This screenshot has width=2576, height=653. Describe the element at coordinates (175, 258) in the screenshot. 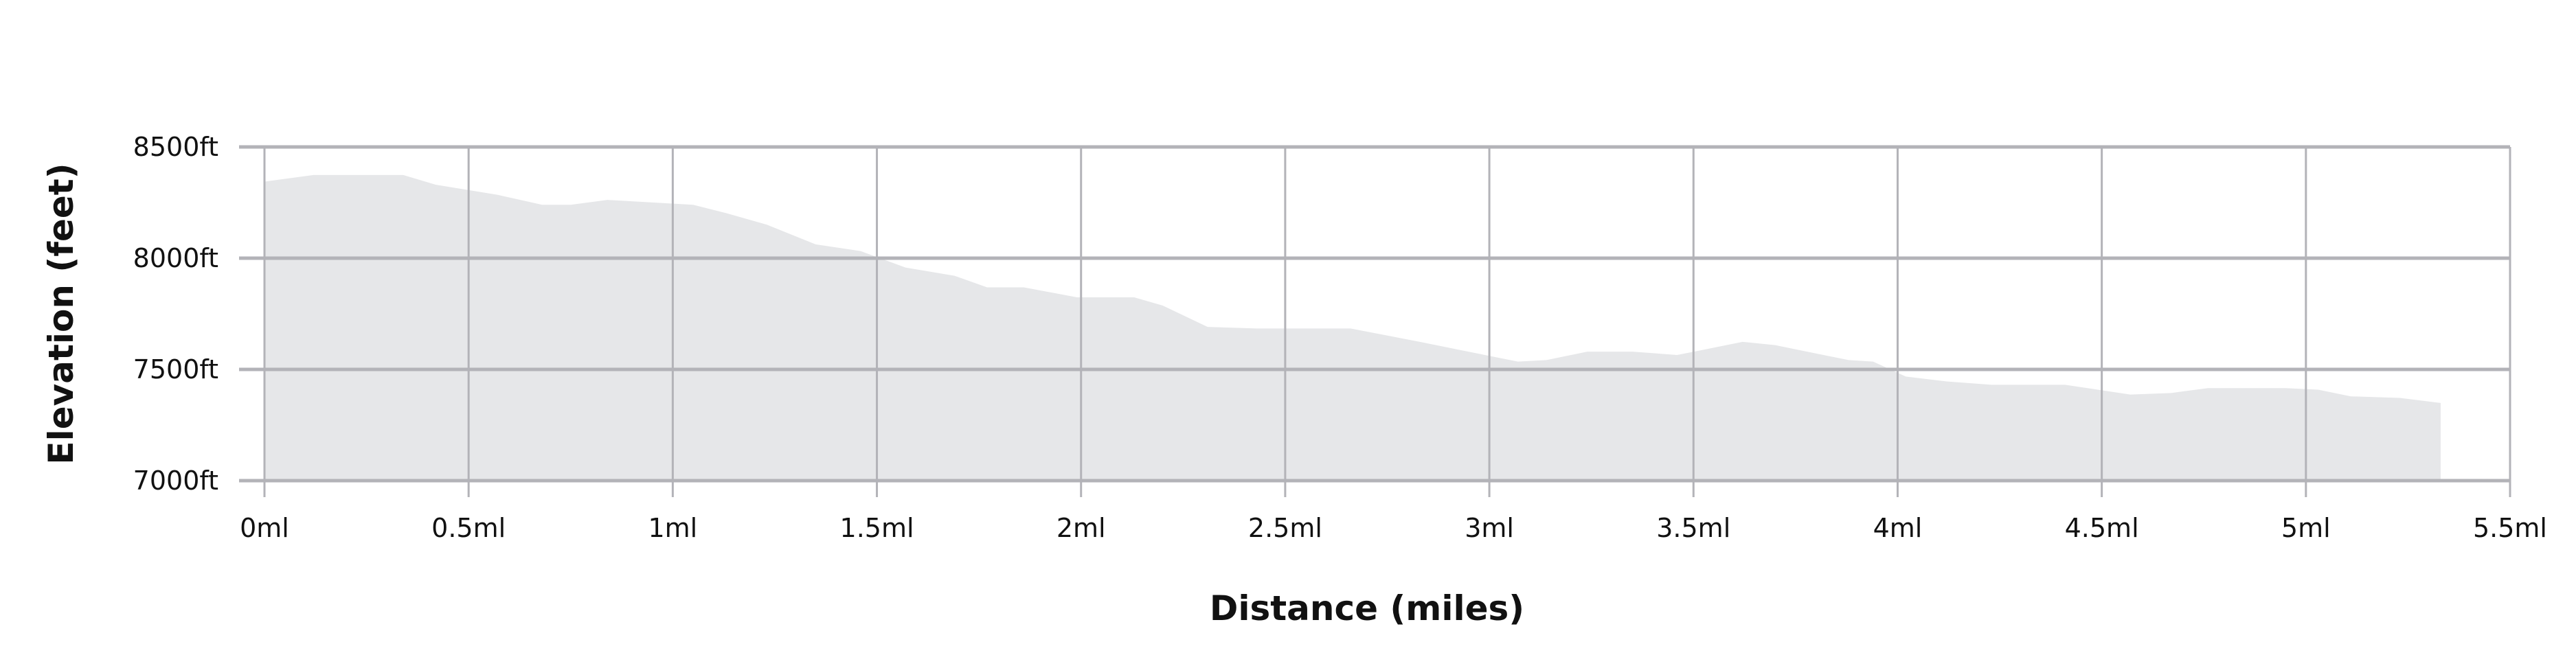

I see `y-tick-label: 8000ft` at that location.